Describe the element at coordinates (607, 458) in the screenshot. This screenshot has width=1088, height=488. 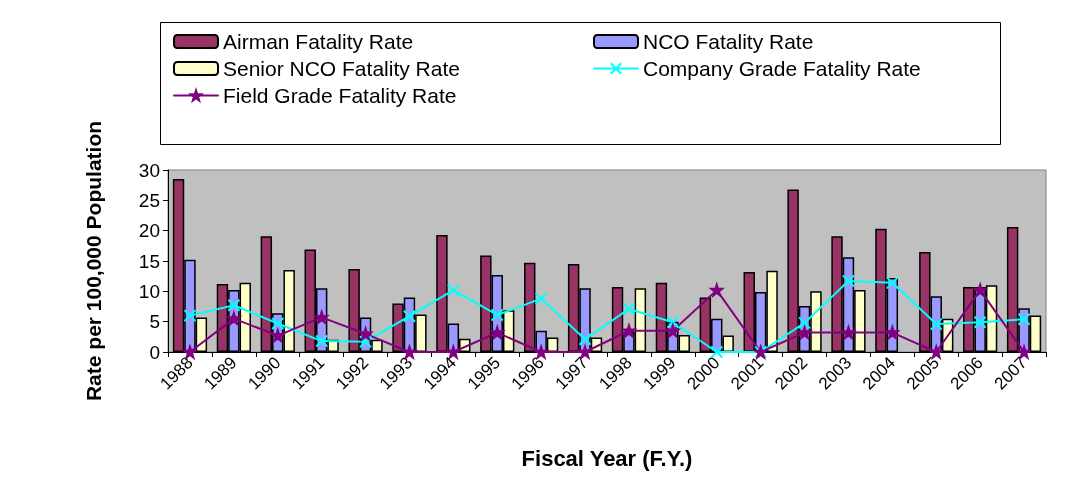
I see `x-axis-title: Fiscal Year (F.Y.)` at that location.